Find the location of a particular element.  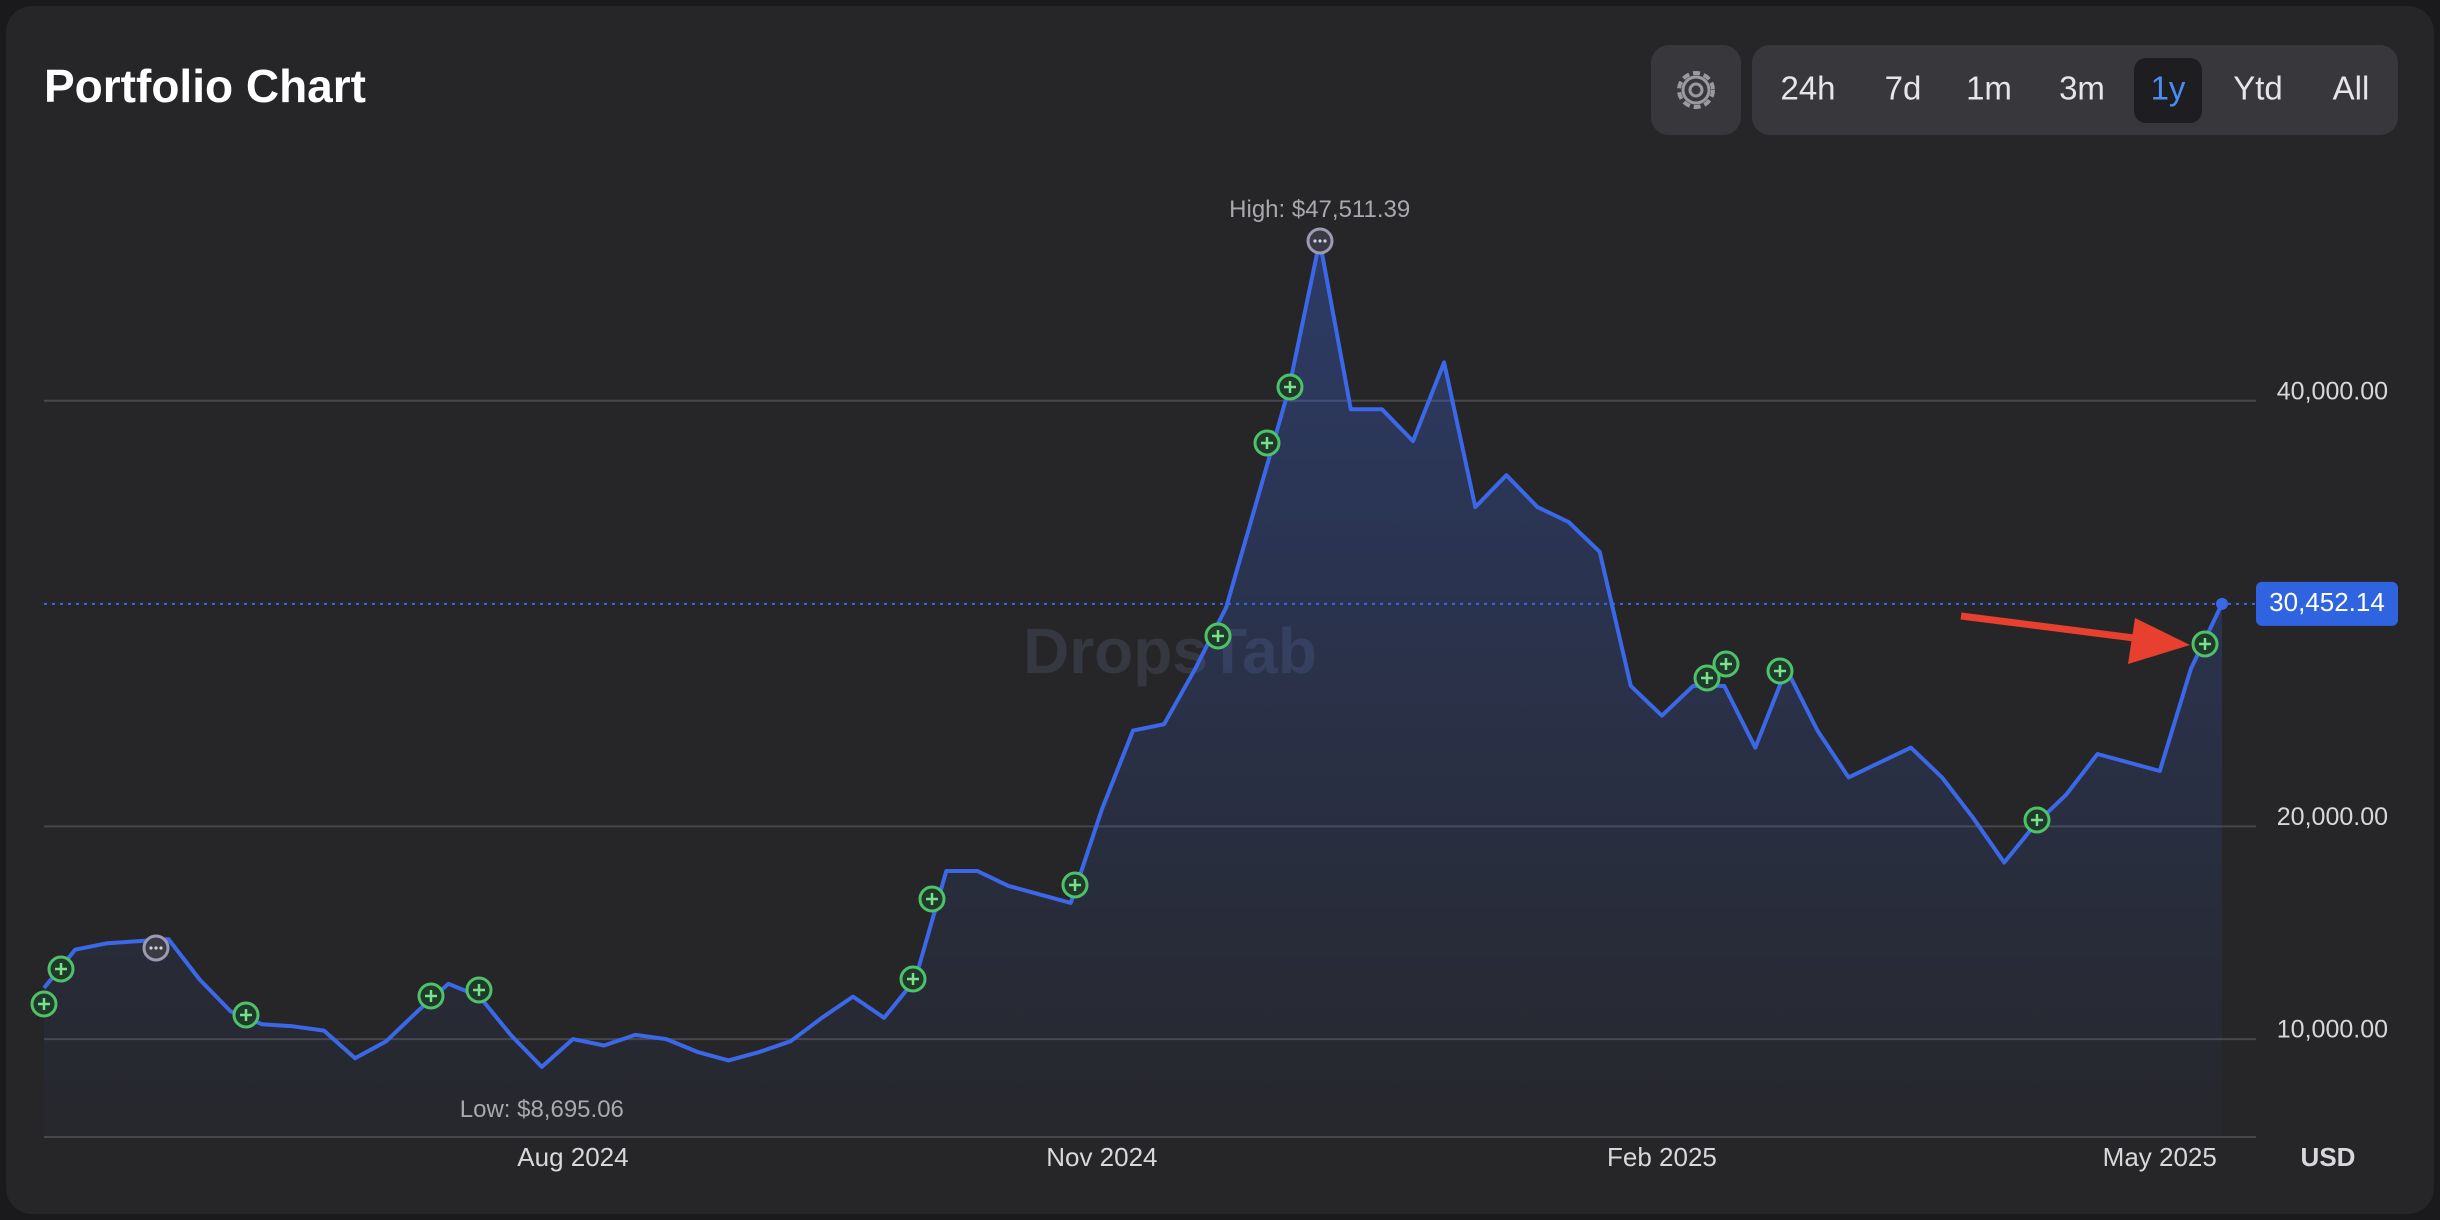

range-group is located at coordinates (2075, 90).